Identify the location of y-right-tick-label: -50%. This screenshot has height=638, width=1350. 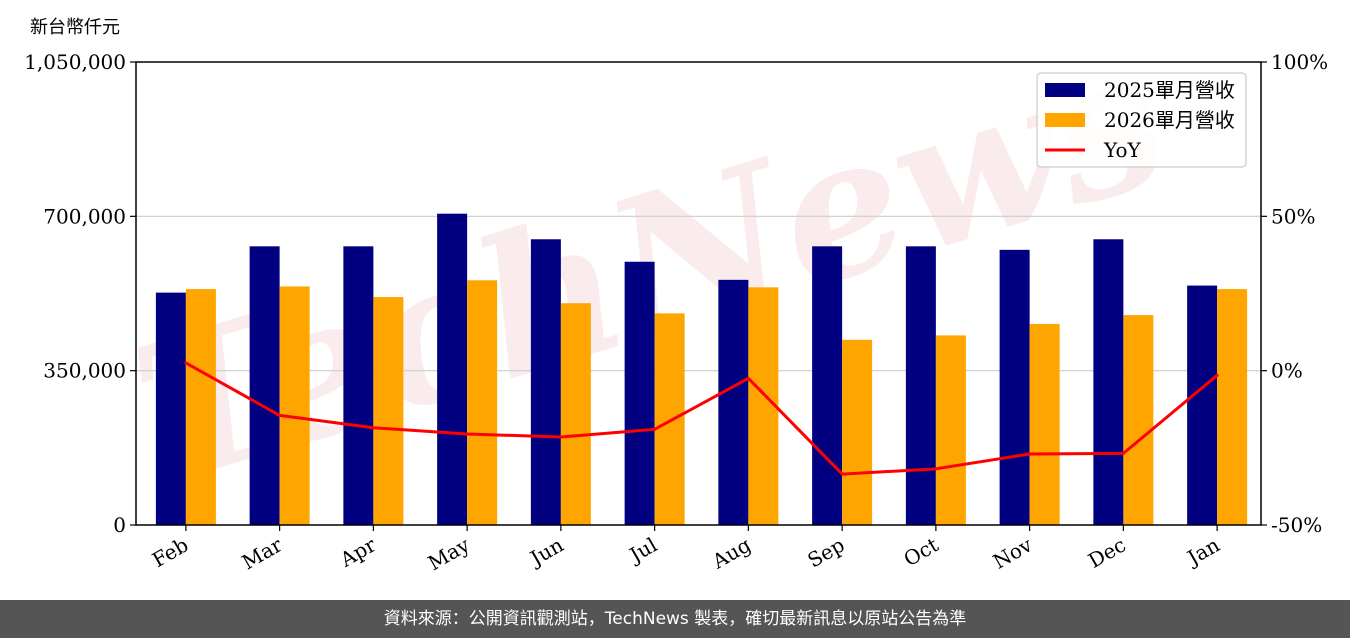
(1296, 525).